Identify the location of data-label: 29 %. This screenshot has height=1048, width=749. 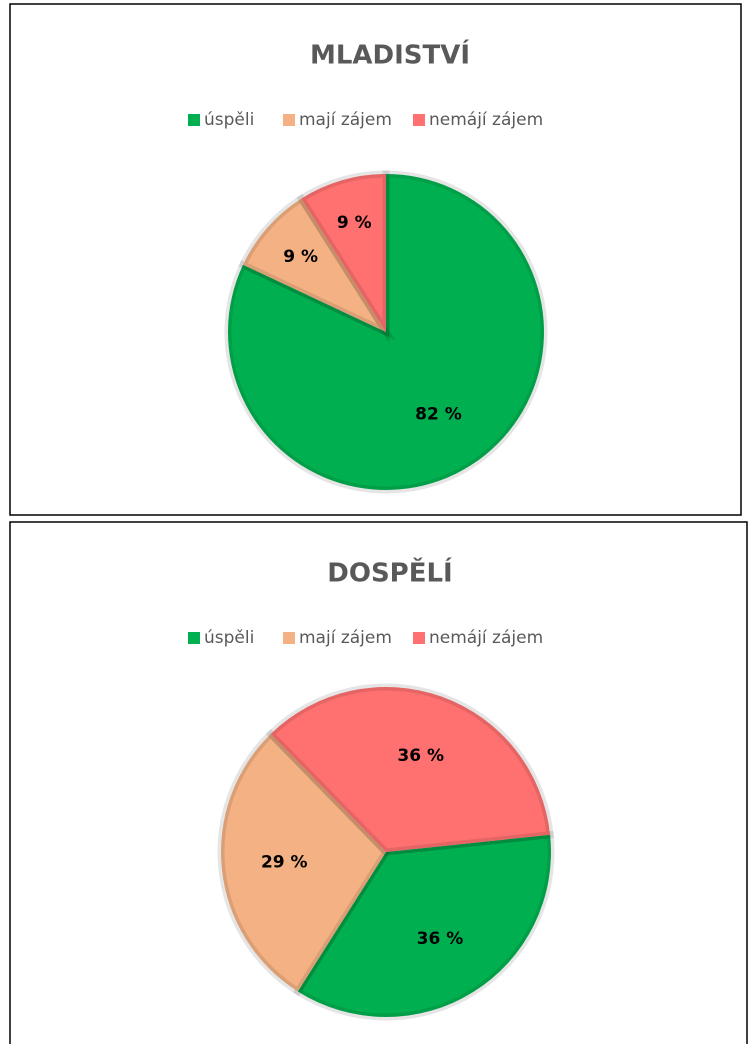
(284, 863).